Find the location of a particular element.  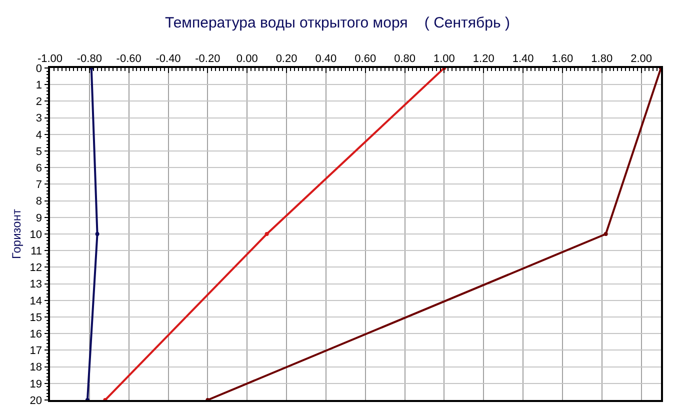

y-tick-label: 18 is located at coordinates (36, 368).